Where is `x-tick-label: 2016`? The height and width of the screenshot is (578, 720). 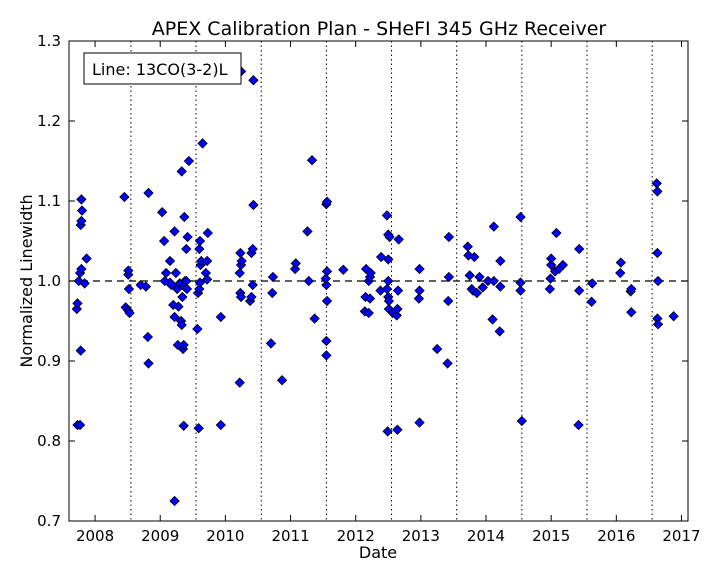
x-tick-label: 2016 is located at coordinates (616, 536).